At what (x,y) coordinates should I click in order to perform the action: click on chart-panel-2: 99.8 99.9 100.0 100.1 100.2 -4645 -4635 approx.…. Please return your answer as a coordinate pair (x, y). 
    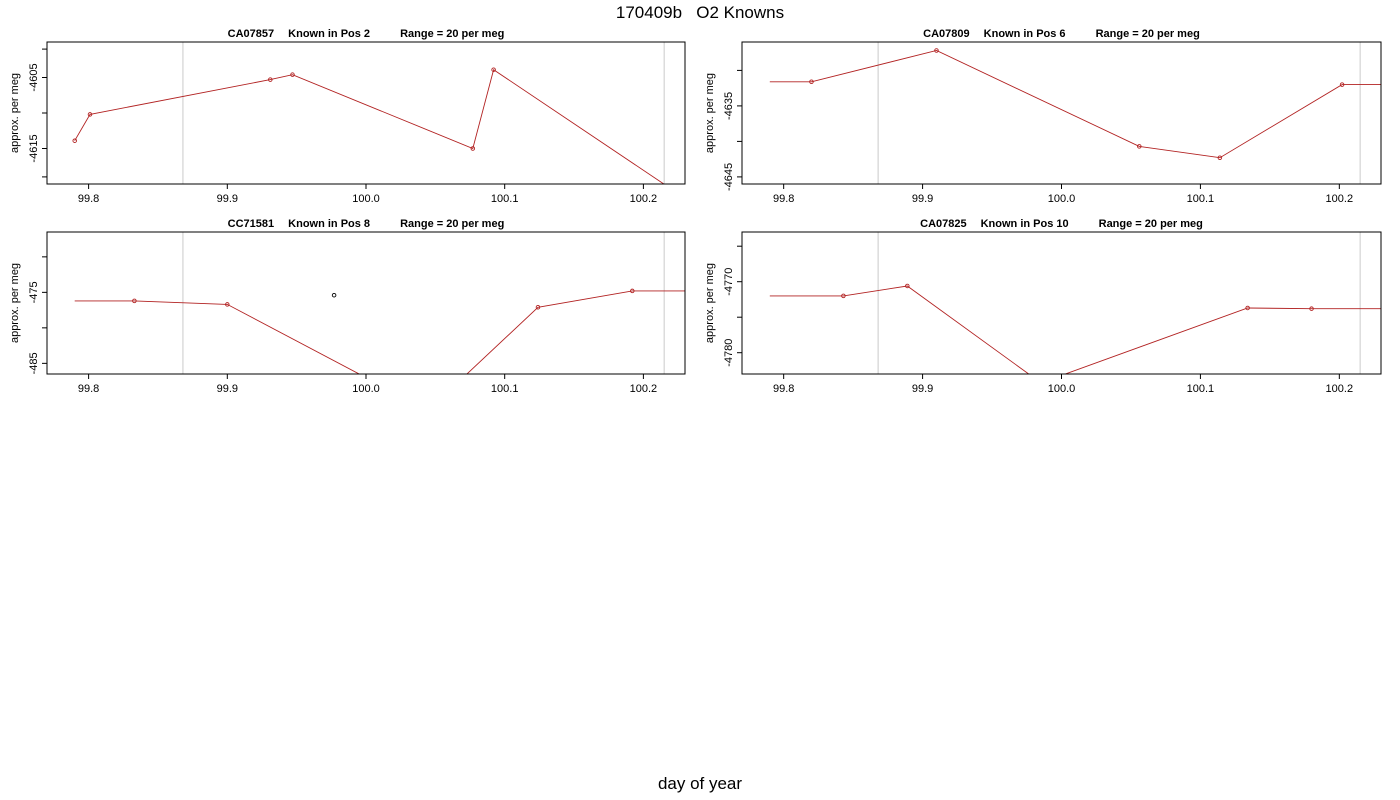
    Looking at the image, I should click on (1043, 116).